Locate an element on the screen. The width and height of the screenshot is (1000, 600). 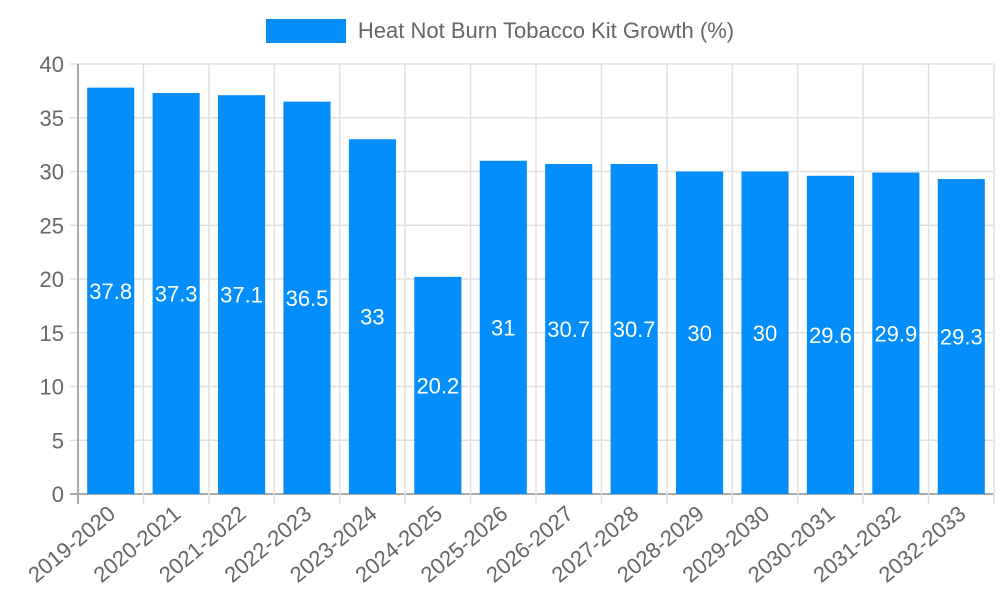
y-tick-label: 20 is located at coordinates (52, 279).